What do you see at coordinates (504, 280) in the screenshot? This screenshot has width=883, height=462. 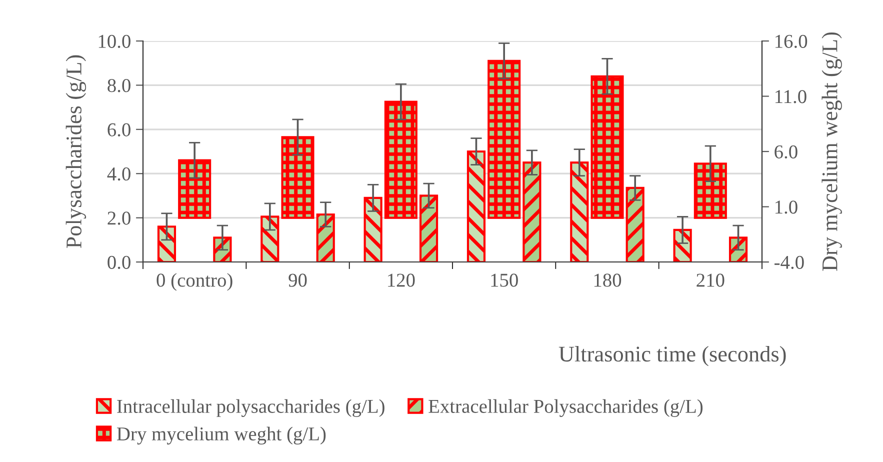 I see `x-tick-label: 150` at bounding box center [504, 280].